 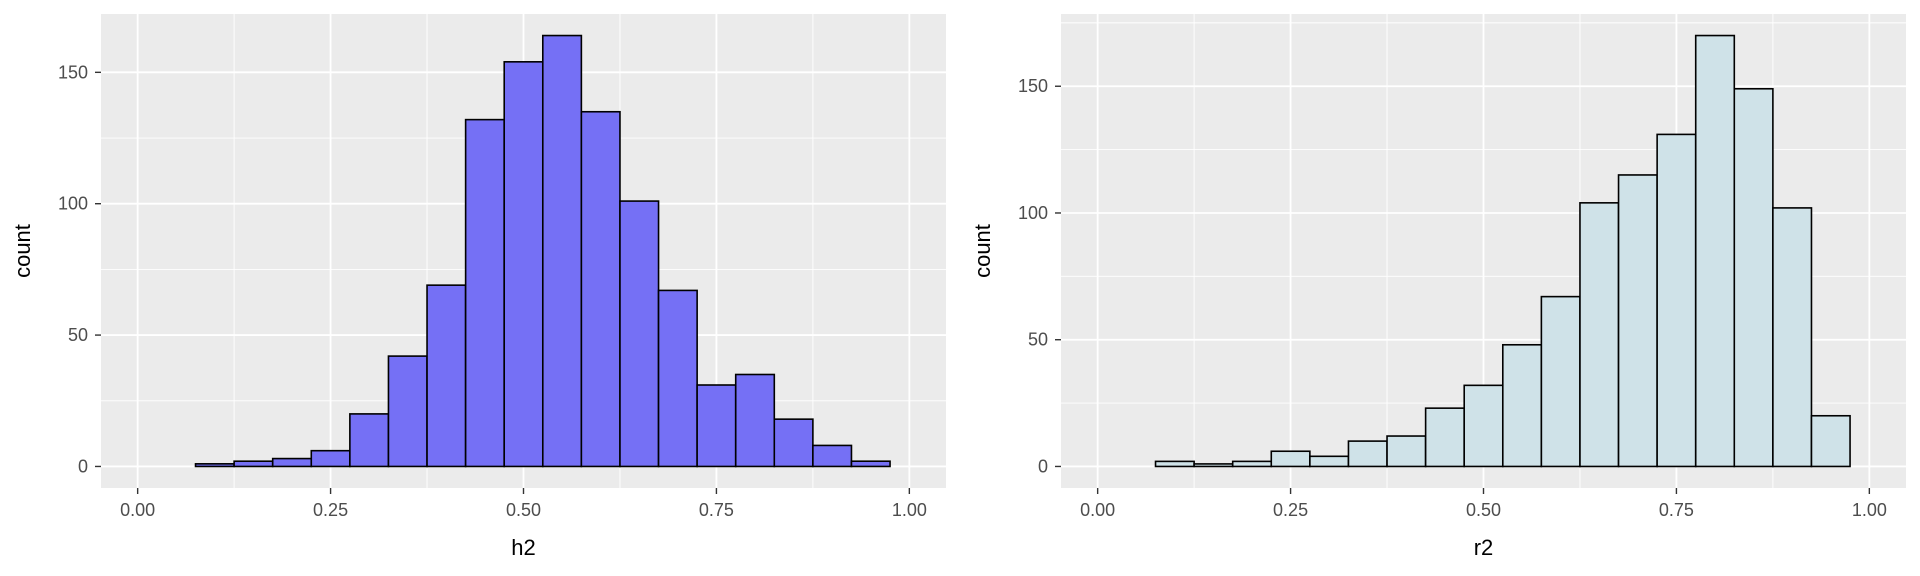 What do you see at coordinates (1484, 547) in the screenshot?
I see `x-axis-title: r2` at bounding box center [1484, 547].